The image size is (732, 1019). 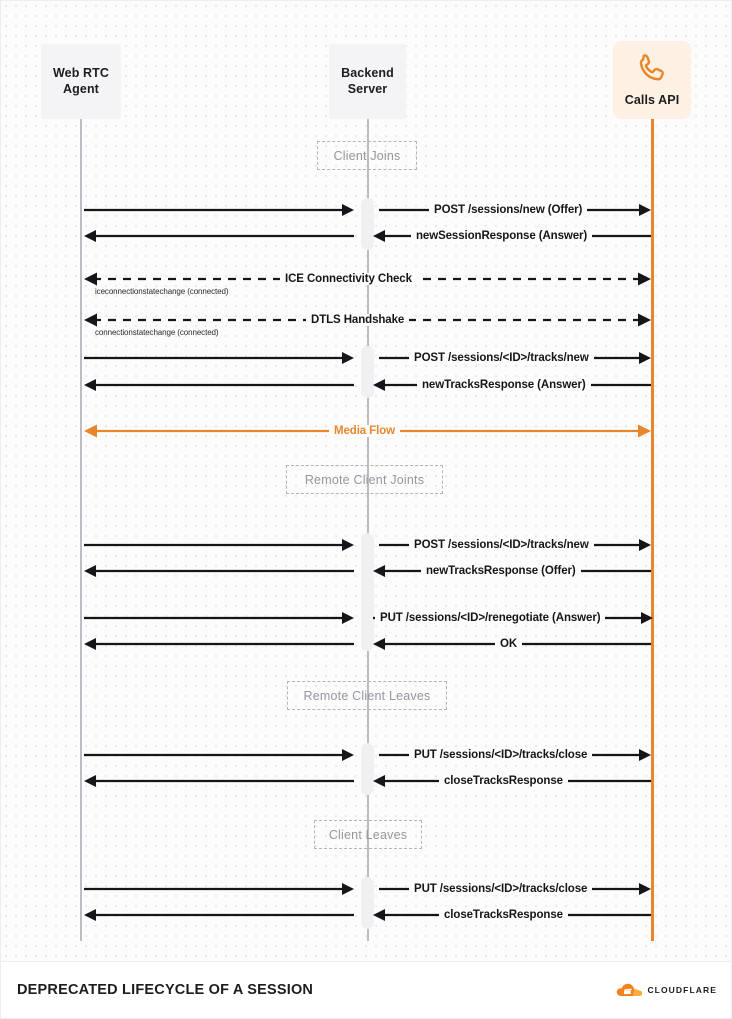 I want to click on fragment-remote-client-joins: Remote Client Joints, so click(x=364, y=479).